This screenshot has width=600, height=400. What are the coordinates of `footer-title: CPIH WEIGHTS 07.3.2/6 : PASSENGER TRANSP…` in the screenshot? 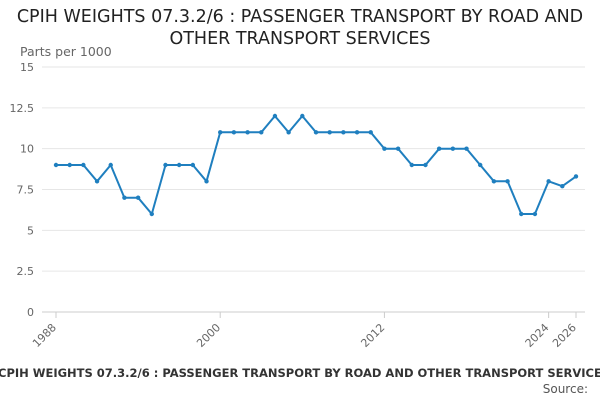 It's located at (300, 373).